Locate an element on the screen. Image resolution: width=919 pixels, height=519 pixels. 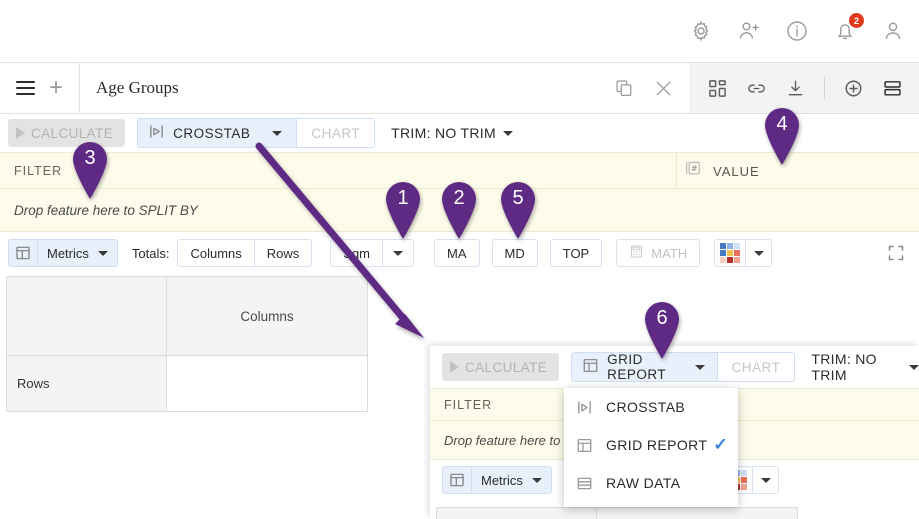
trim-label: TRIM: NO TRIM is located at coordinates (443, 133).